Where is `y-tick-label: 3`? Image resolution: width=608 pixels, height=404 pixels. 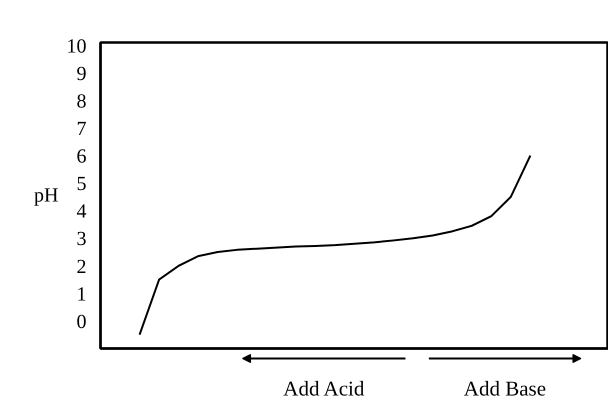 y-tick-label: 3 is located at coordinates (81, 239).